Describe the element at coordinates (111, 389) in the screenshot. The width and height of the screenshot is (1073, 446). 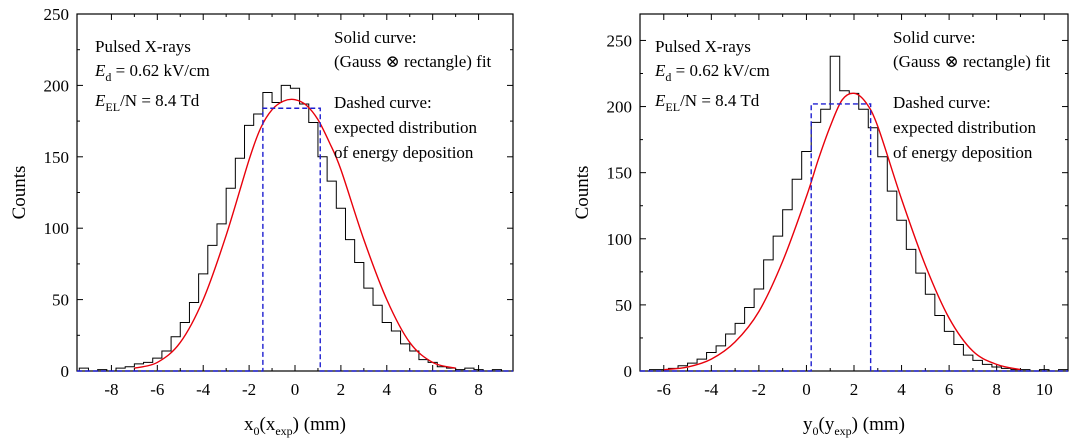
I see `x-tick-label: -8` at that location.